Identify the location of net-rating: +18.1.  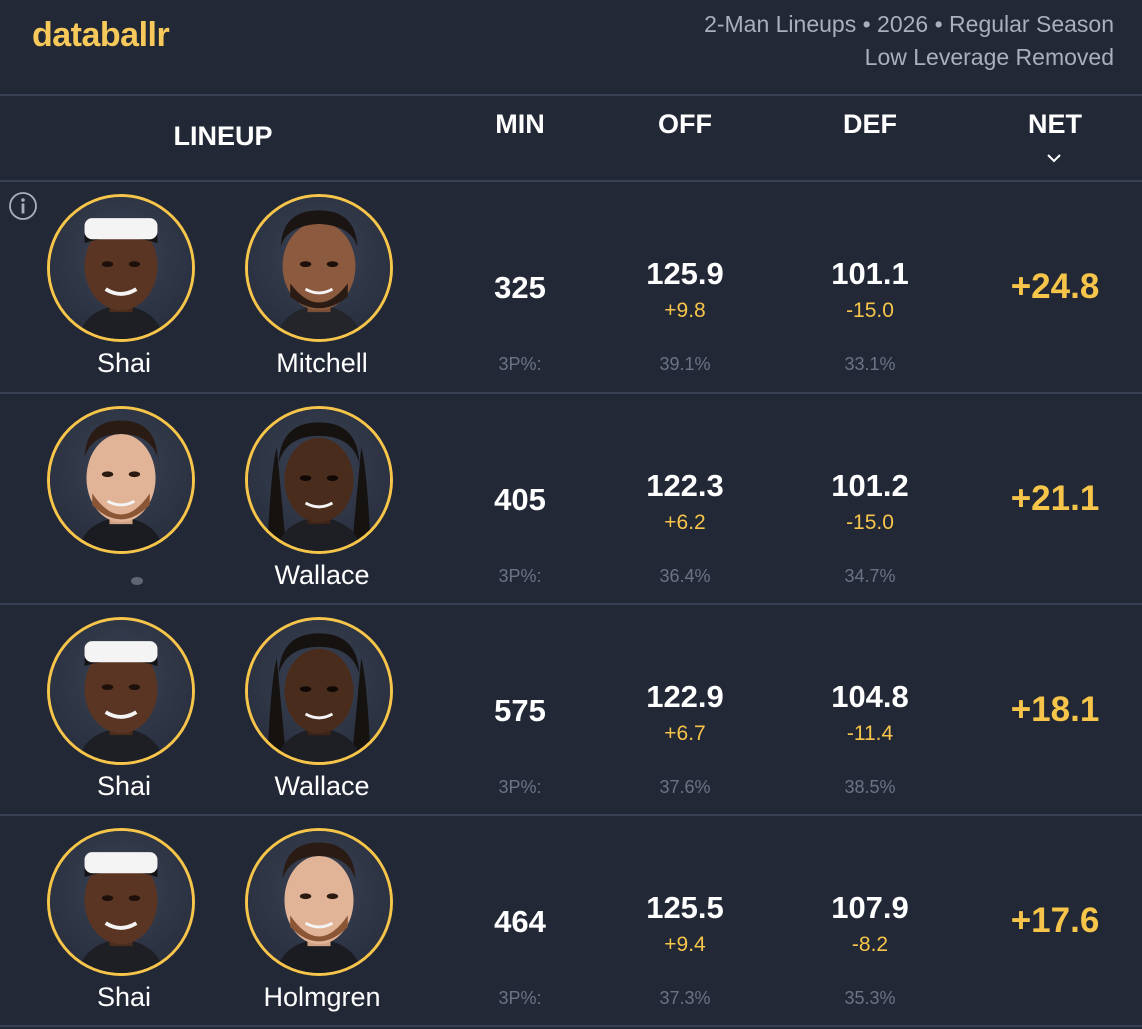
(1055, 709).